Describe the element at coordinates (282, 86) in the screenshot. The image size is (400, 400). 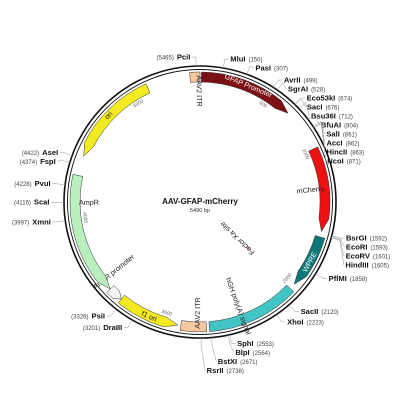
I see `site-leader-sgrai` at that location.